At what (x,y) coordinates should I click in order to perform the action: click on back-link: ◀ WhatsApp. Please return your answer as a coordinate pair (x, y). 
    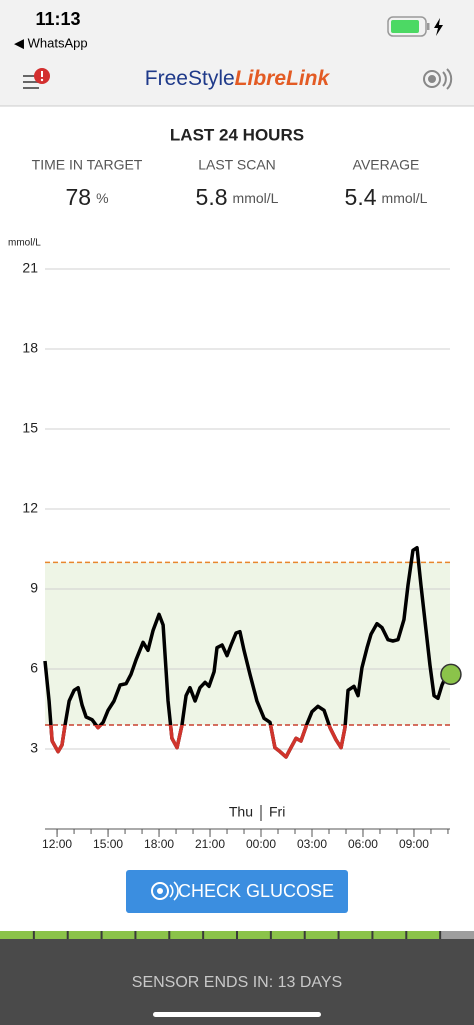
    Looking at the image, I should click on (51, 42).